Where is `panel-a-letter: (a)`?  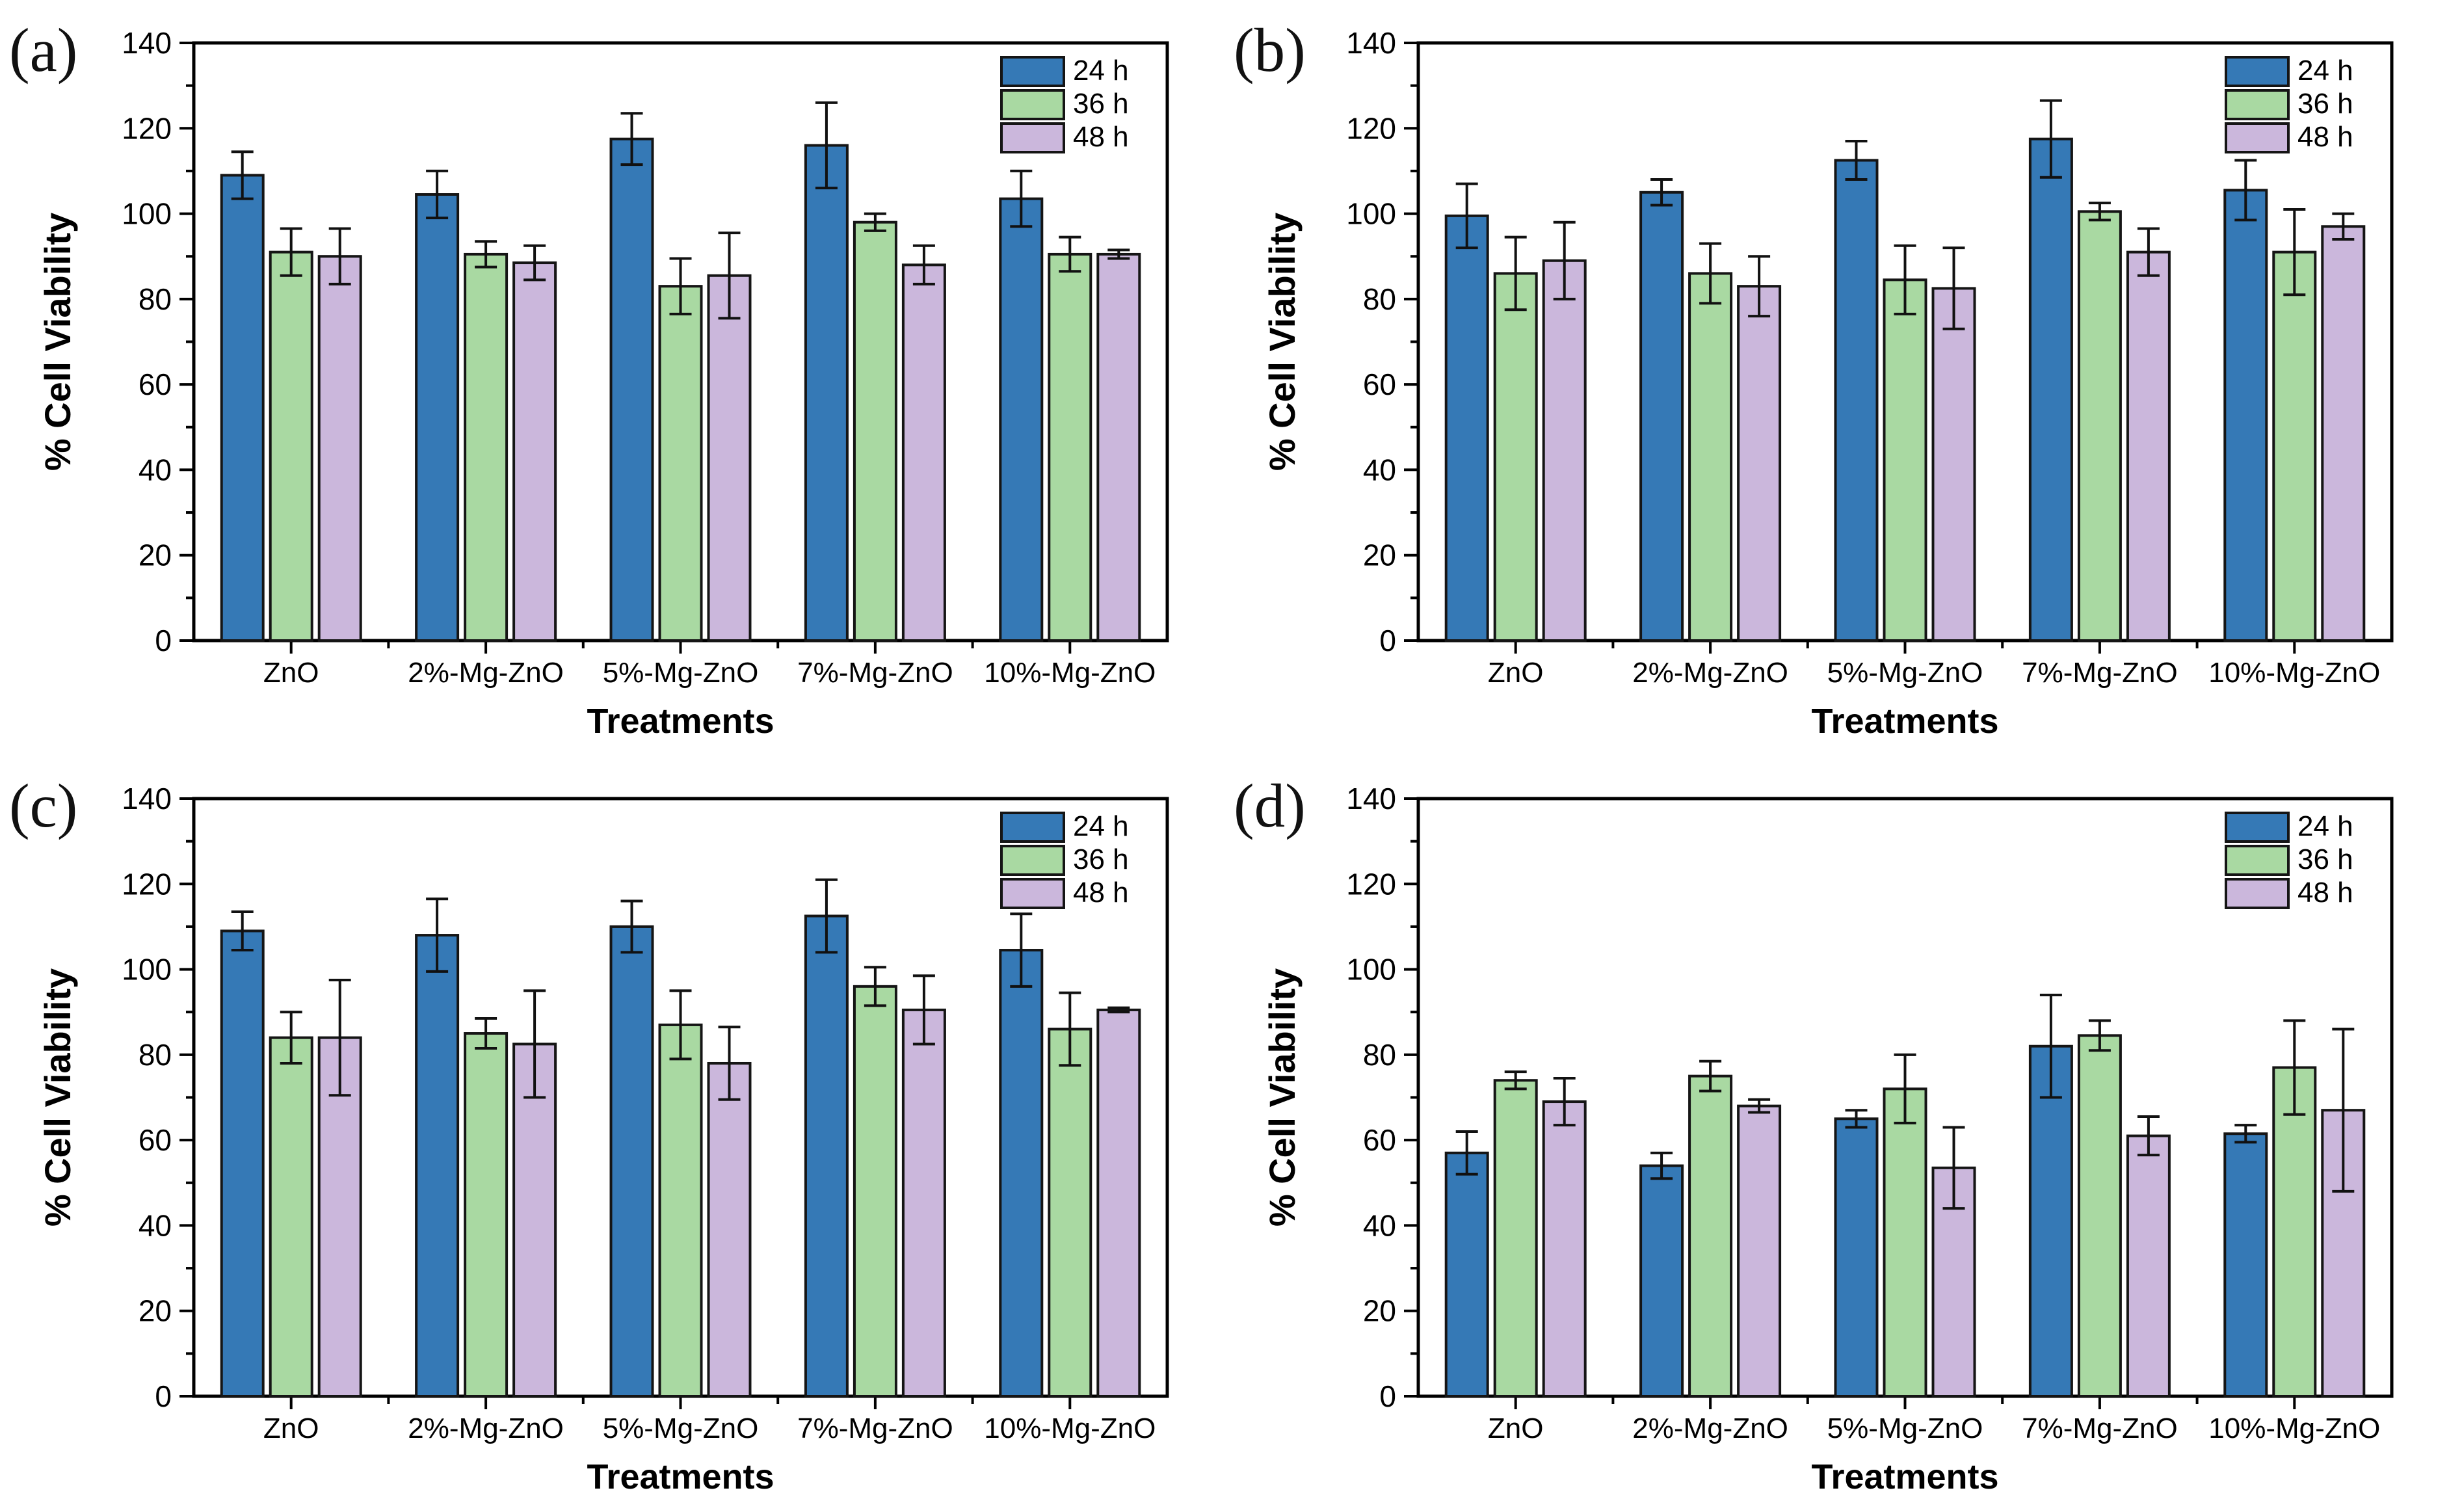
panel-a-letter: (a) is located at coordinates (43, 50).